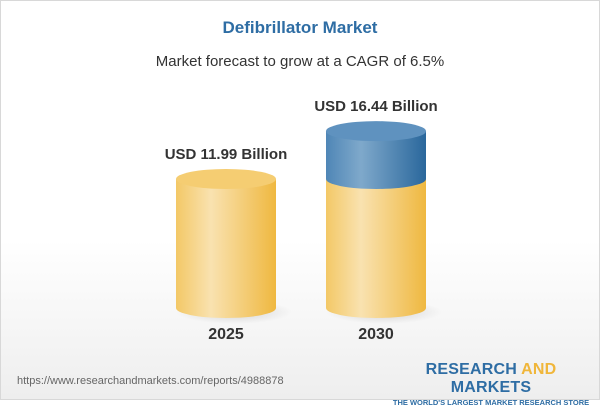  Describe the element at coordinates (226, 248) in the screenshot. I see `cylinder-2025-base-body` at that location.